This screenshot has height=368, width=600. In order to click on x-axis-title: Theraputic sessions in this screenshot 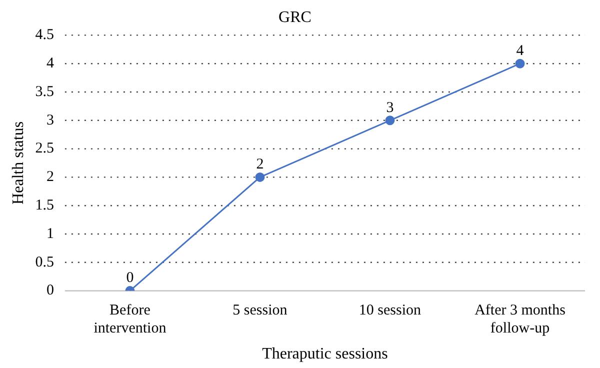, I will do `click(325, 354)`.